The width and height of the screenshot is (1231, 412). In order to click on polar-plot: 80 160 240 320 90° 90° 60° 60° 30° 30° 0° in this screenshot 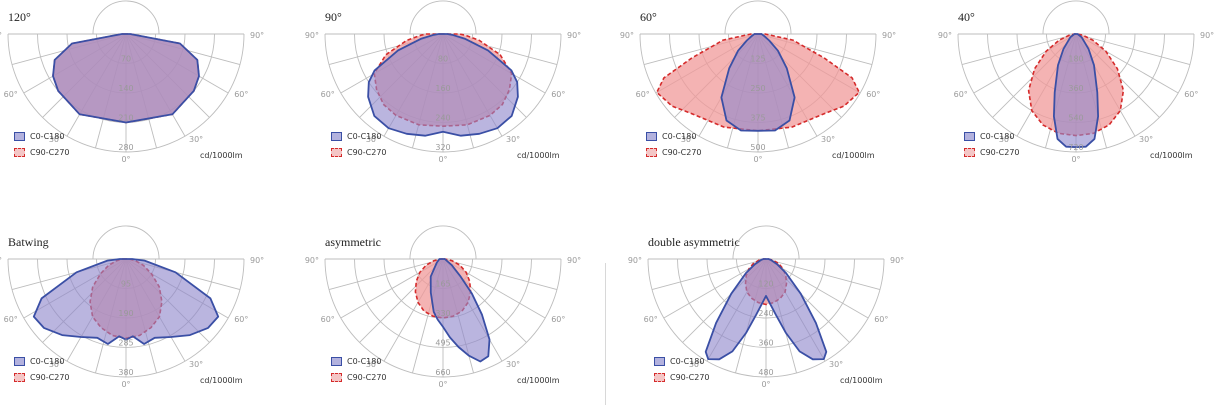, I will do `click(443, 82)`.